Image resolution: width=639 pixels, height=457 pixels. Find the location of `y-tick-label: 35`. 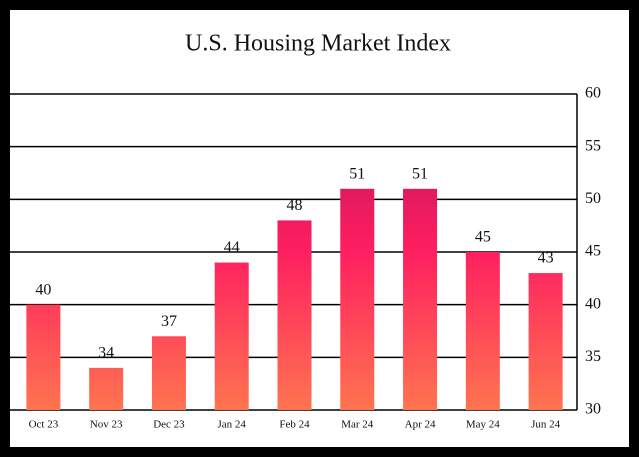

y-tick-label: 35 is located at coordinates (593, 356).